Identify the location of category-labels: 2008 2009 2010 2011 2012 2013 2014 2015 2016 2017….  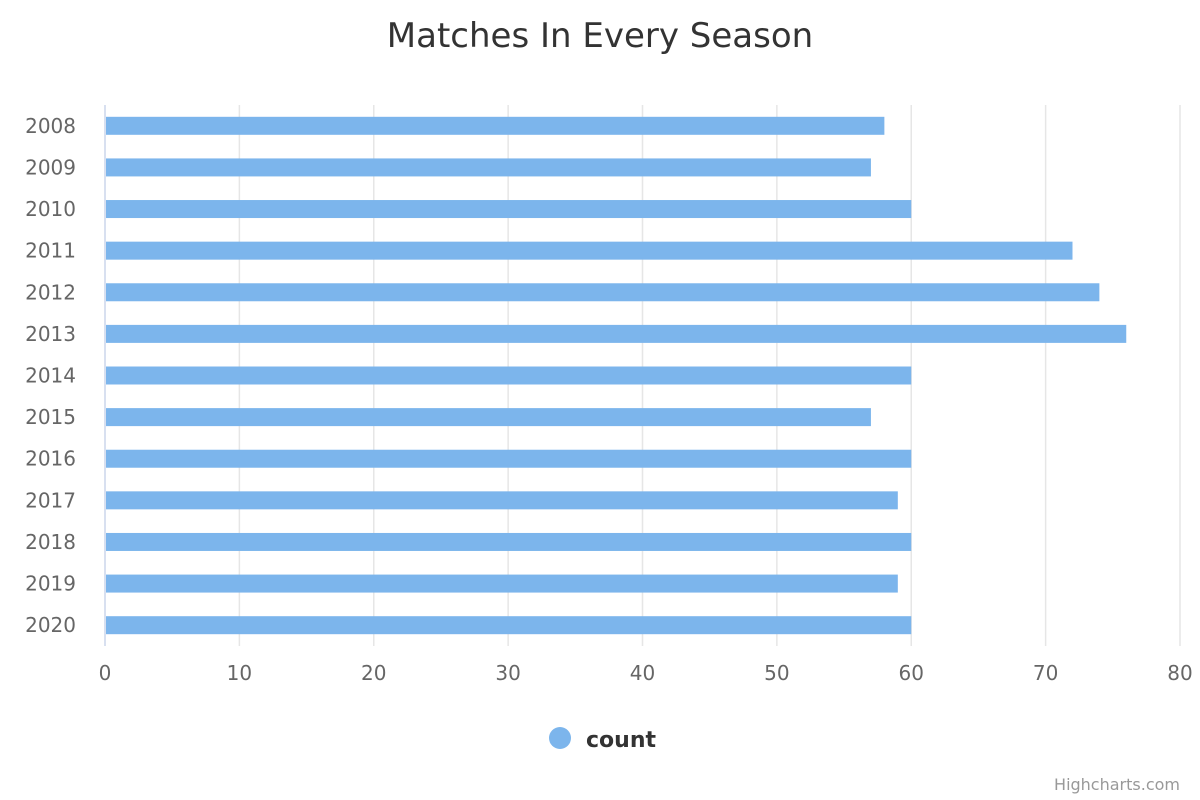
(50, 375).